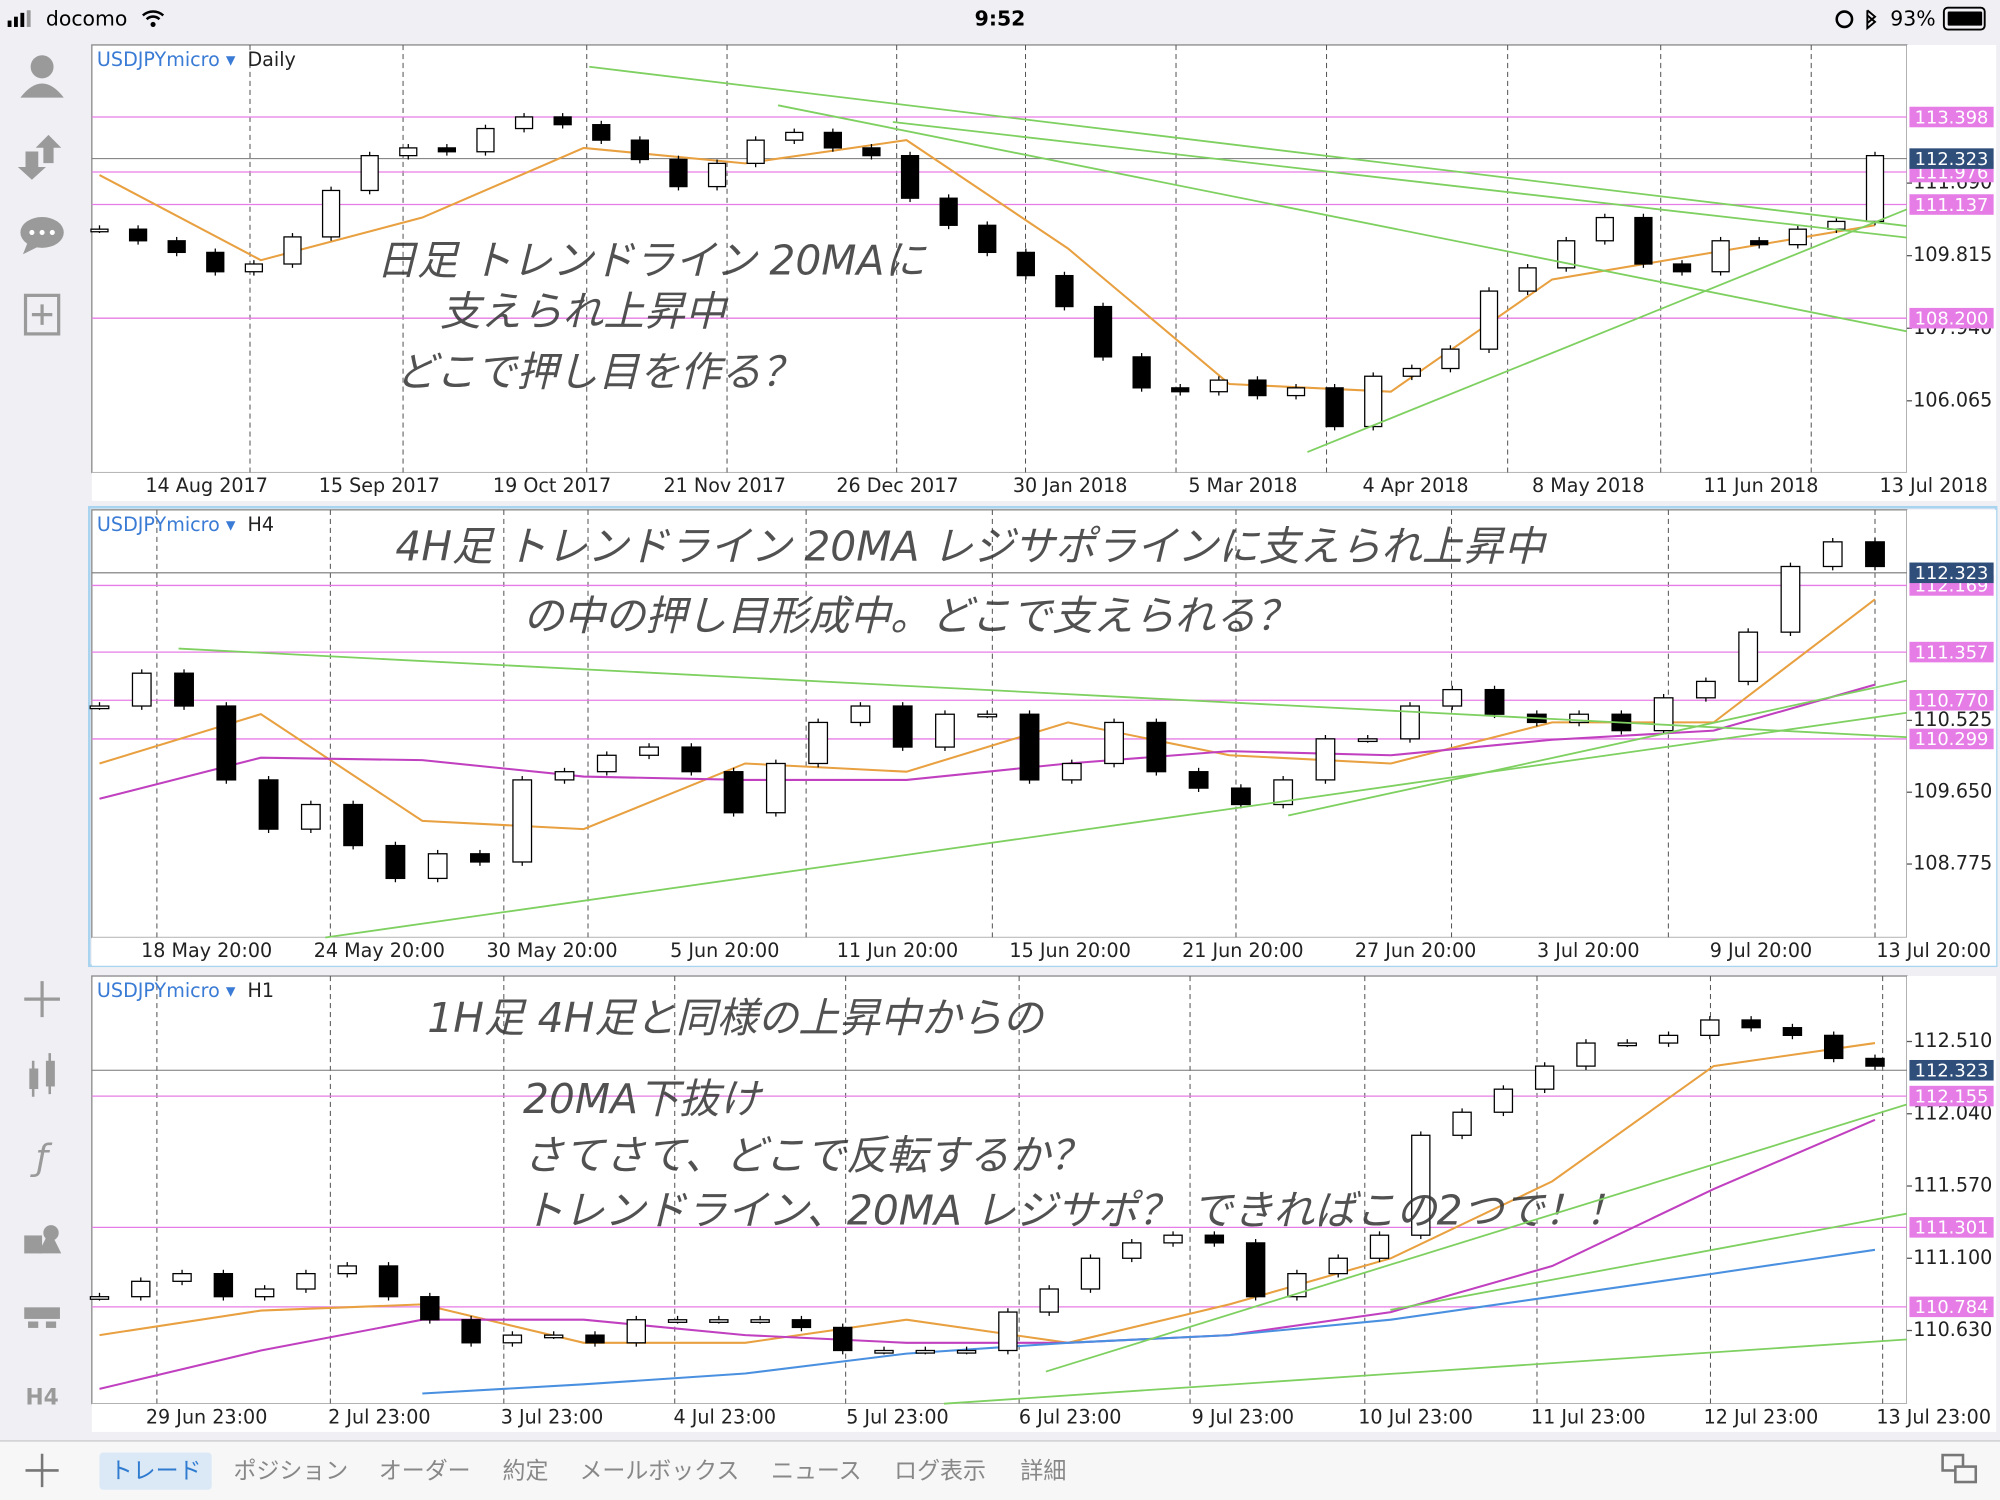  What do you see at coordinates (526, 1471) in the screenshot?
I see `tab: 約定` at bounding box center [526, 1471].